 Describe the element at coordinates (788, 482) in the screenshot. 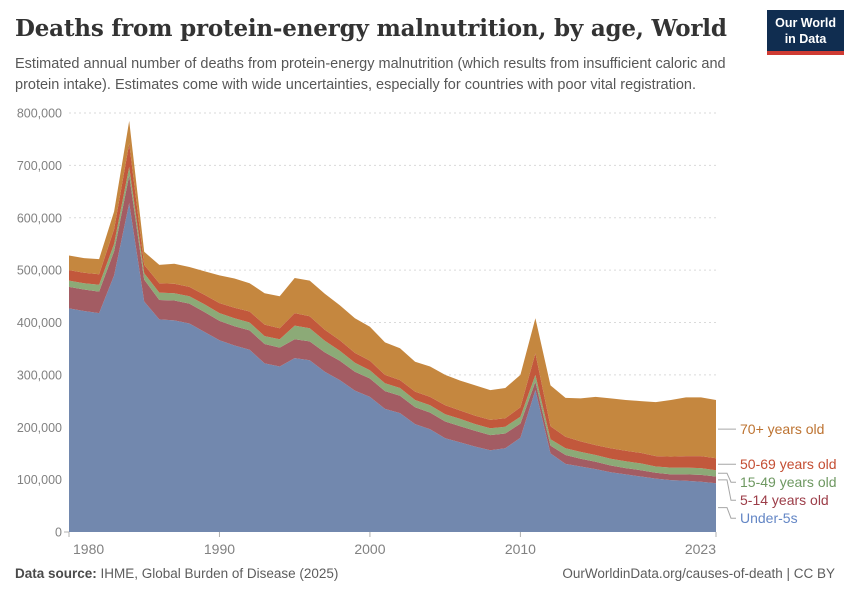

I see `legend-label-15-49-years-old: 15-49 years old` at that location.